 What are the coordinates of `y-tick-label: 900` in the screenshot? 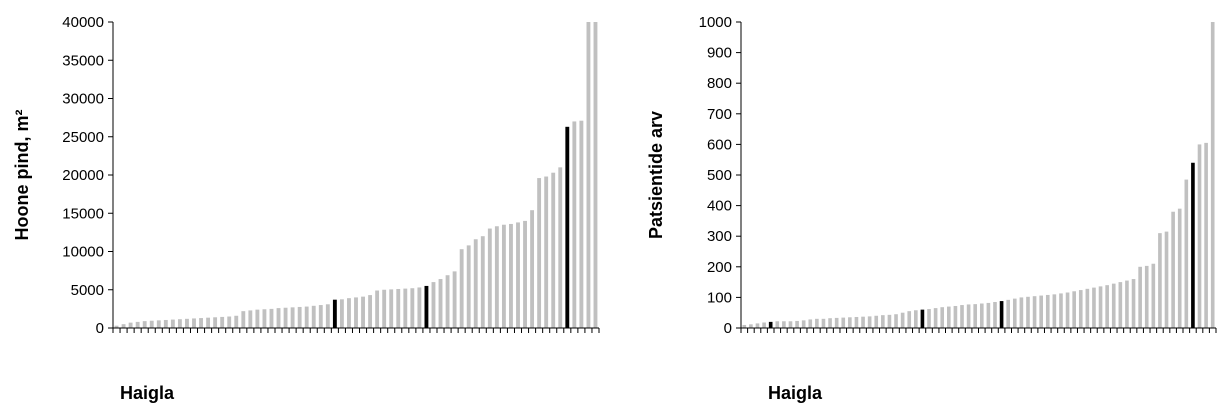 It's located at (719, 53).